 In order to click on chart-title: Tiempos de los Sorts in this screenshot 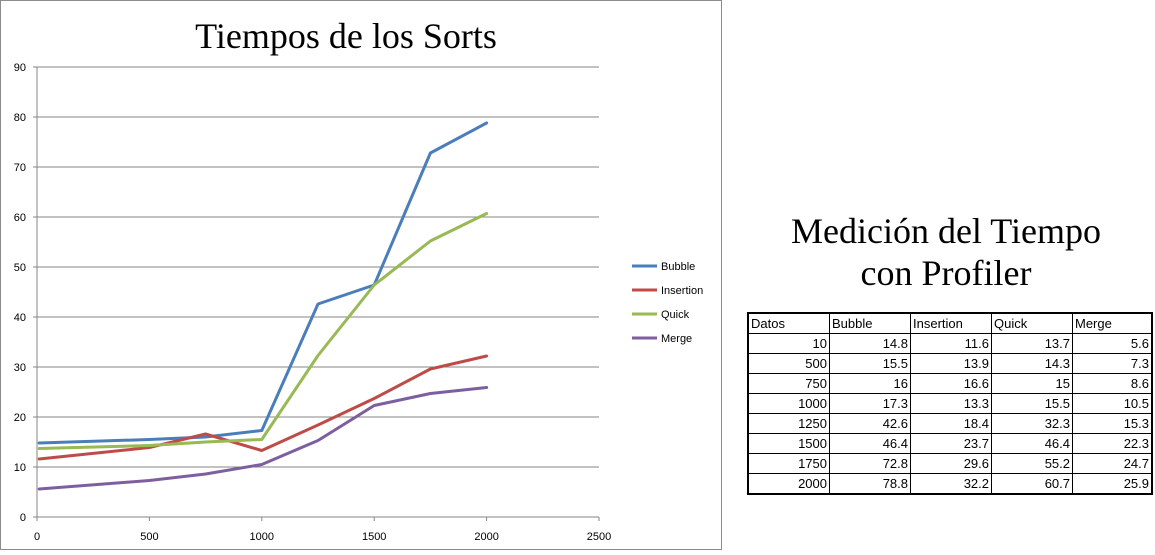, I will do `click(346, 36)`.